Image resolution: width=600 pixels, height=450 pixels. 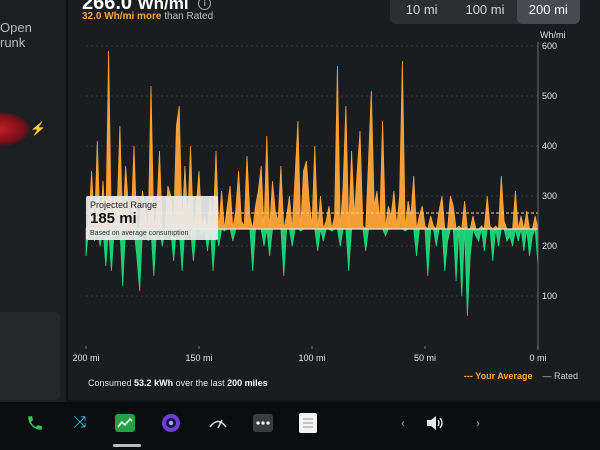 What do you see at coordinates (549, 96) in the screenshot?
I see `y-tick-500: 500` at bounding box center [549, 96].